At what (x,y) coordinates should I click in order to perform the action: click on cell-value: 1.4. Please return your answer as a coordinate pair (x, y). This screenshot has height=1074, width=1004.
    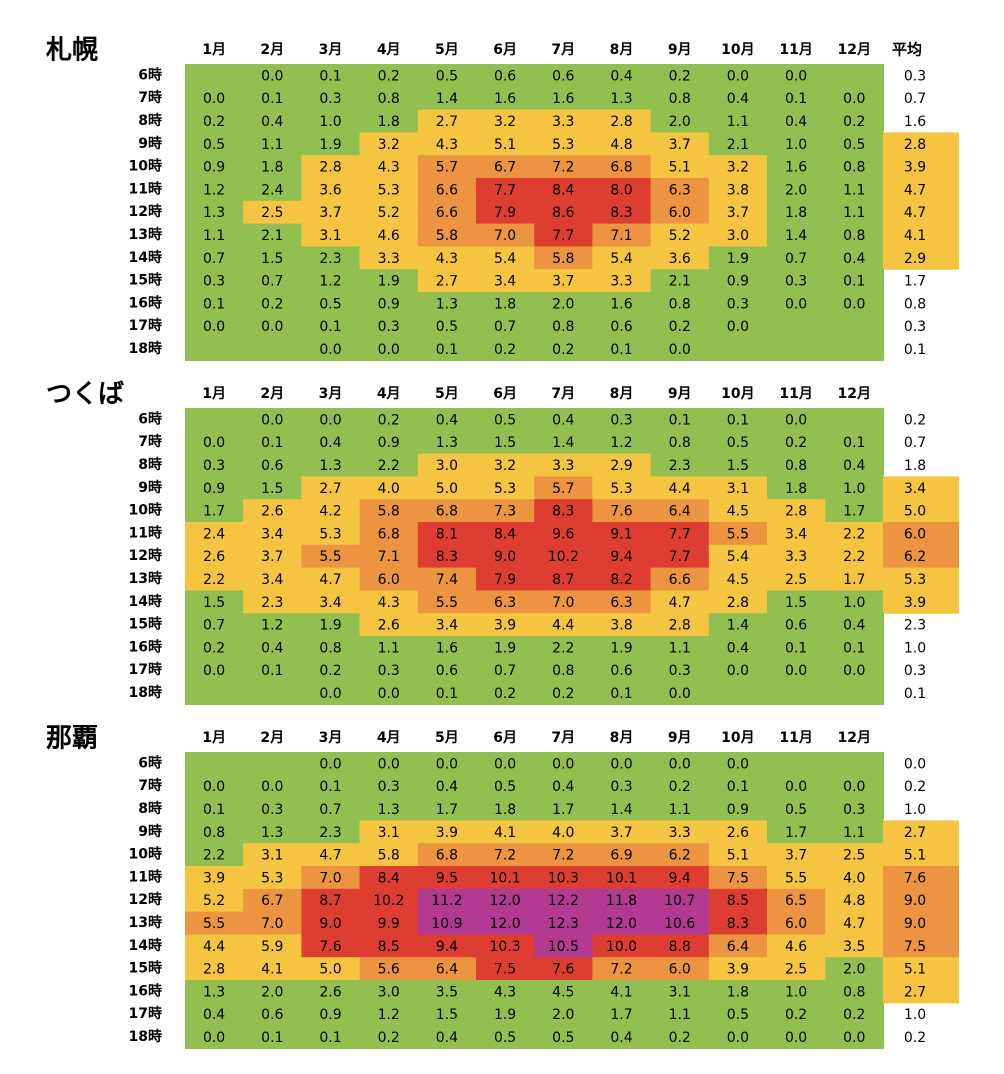
    Looking at the image, I should click on (563, 443).